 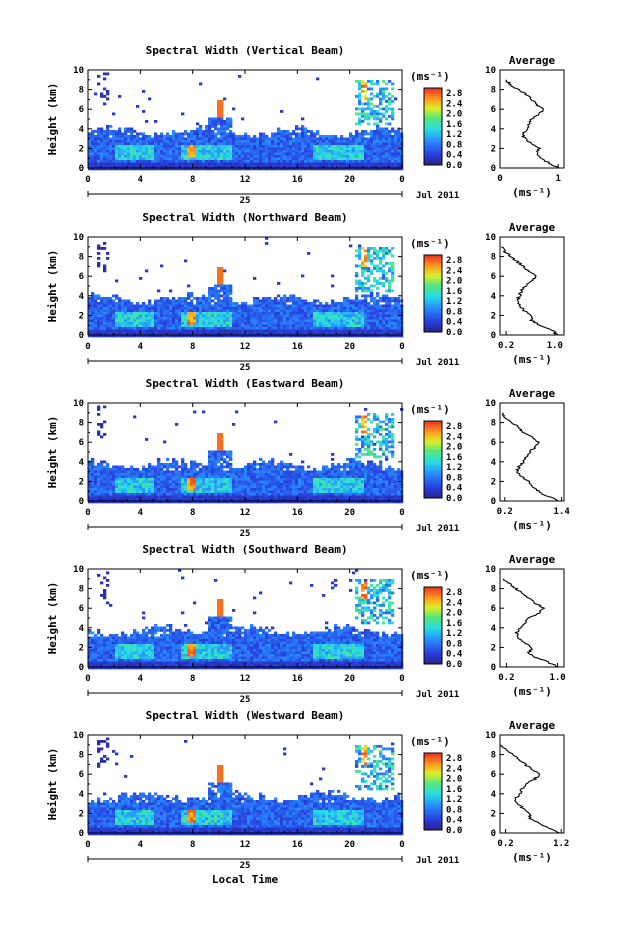 I want to click on profile-y-tick-label: 6, so click(x=493, y=609).